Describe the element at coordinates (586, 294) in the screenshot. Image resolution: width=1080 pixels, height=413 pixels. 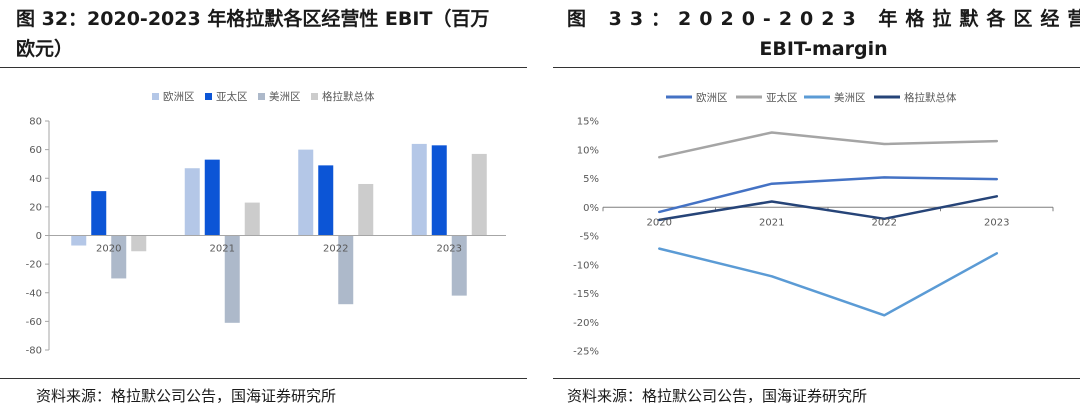
I see `y-tick-label: -15%` at that location.